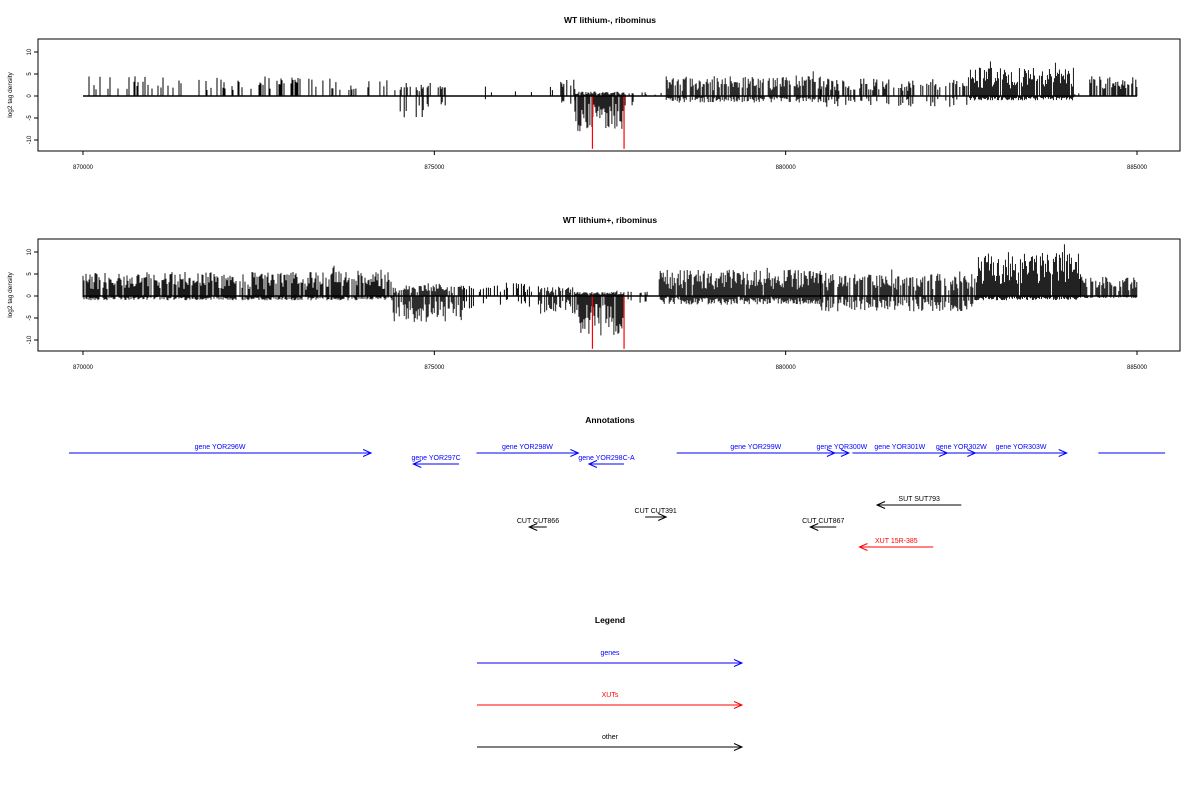 This screenshot has width=1200, height=800. Describe the element at coordinates (606, 458) in the screenshot. I see `feature-label: gene YOR298C-A` at that location.